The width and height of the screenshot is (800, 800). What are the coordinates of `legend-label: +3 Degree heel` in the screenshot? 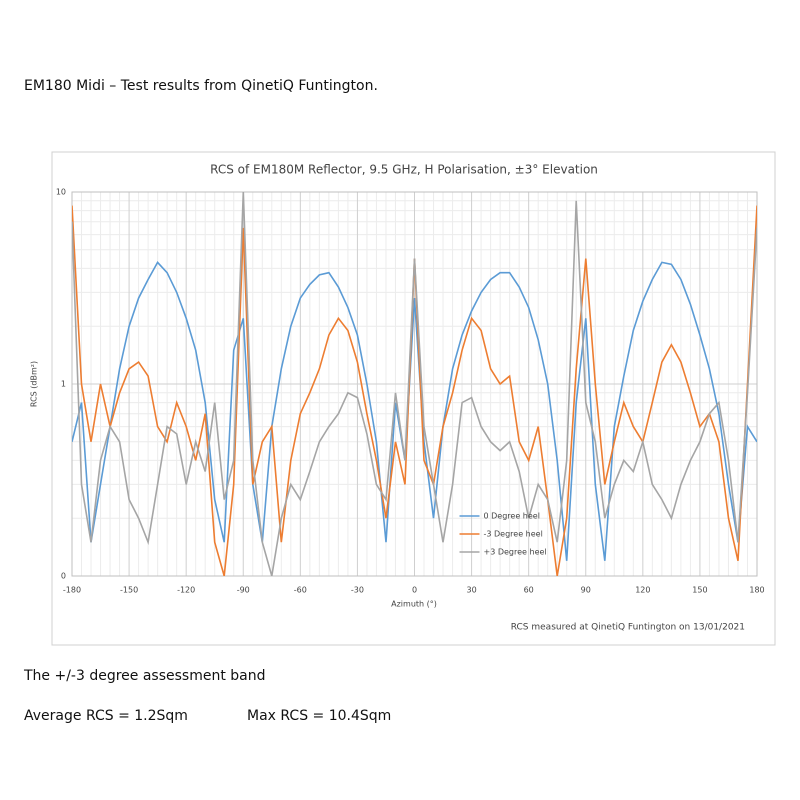 It's located at (515, 552).